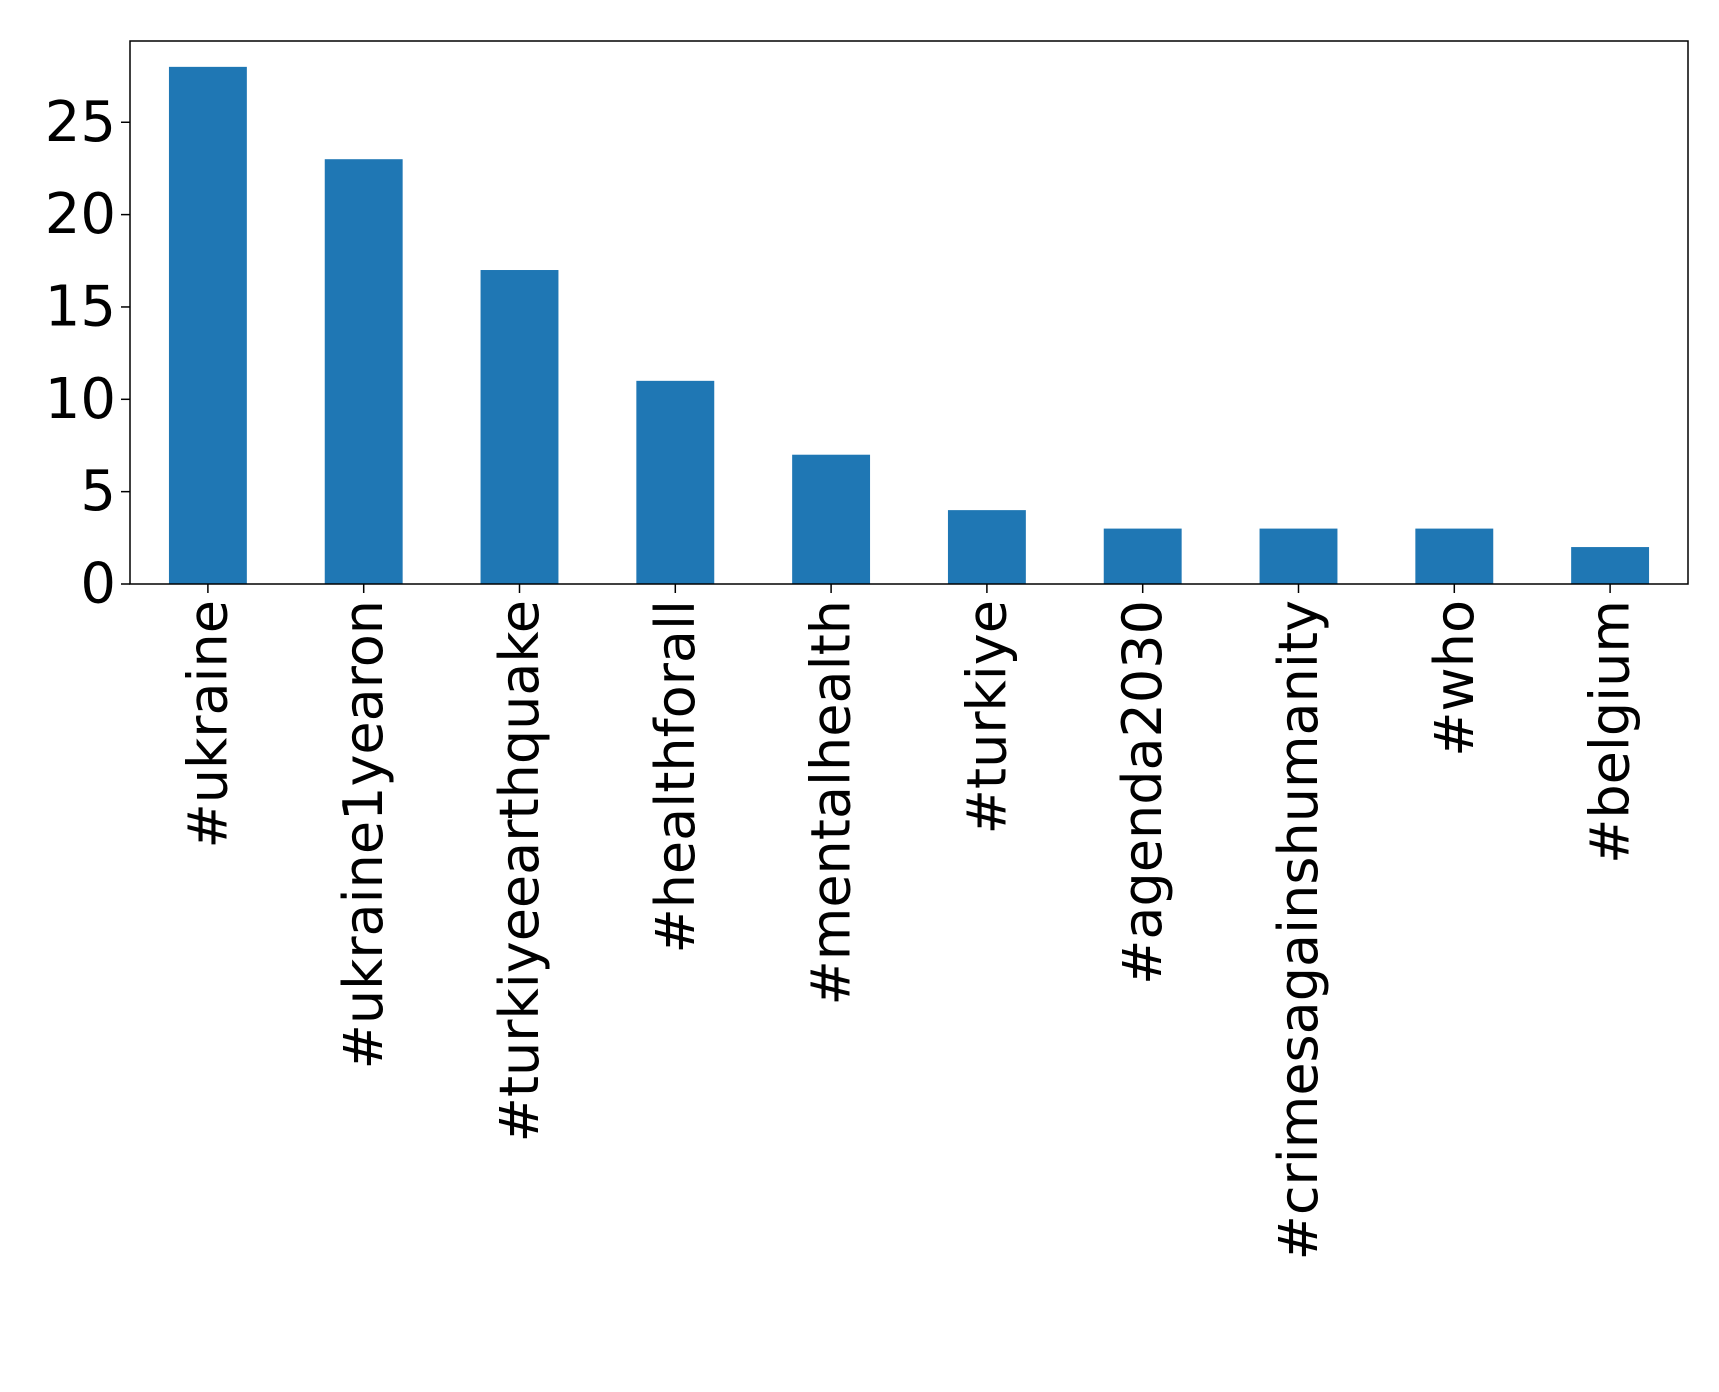 This screenshot has width=1719, height=1392. What do you see at coordinates (831, 519) in the screenshot?
I see `bar-mentalhealth` at bounding box center [831, 519].